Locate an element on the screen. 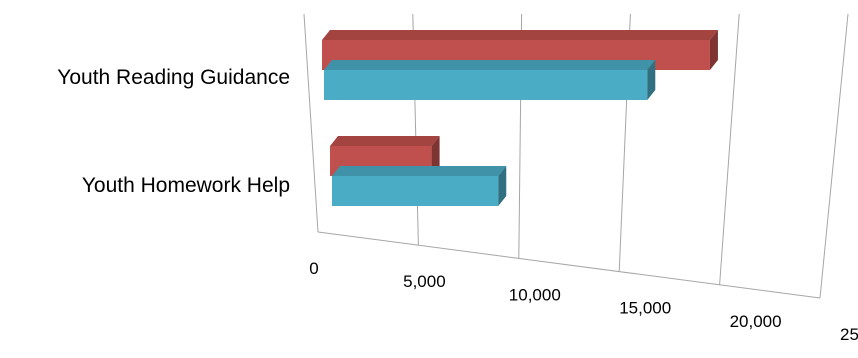 This screenshot has width=858, height=358. x-tick-label: 25,000 is located at coordinates (849, 334).